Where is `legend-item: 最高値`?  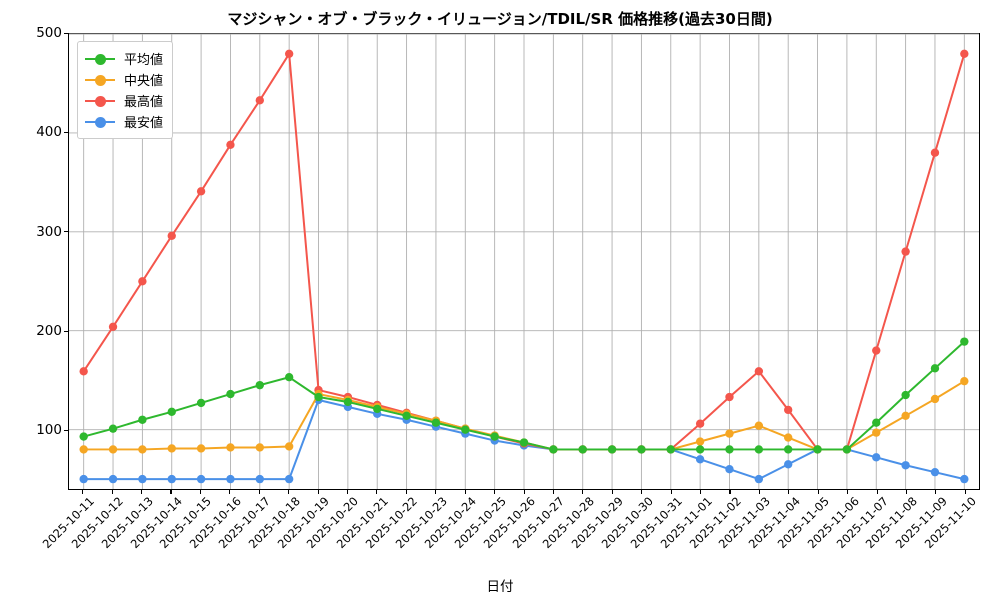
legend-item: 最高値 is located at coordinates (124, 100).